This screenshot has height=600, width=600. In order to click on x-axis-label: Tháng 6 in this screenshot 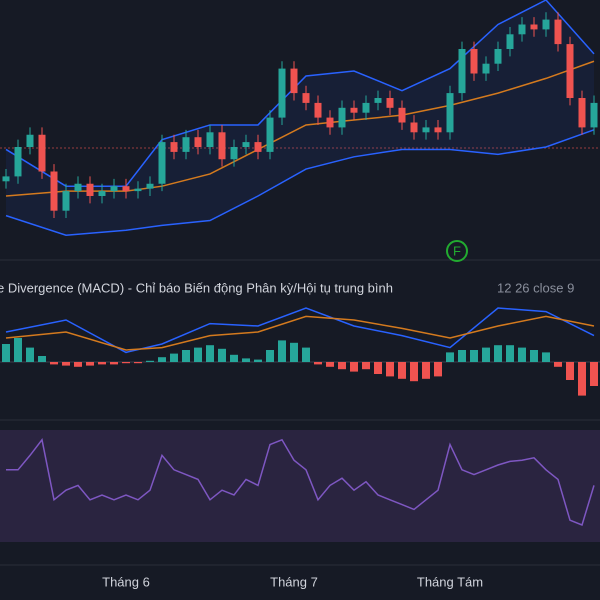, I will do `click(126, 581)`.